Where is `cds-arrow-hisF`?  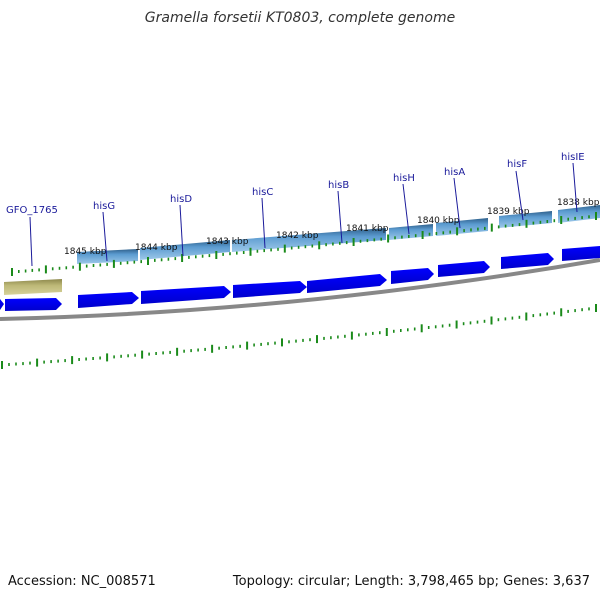 cds-arrow-hisF is located at coordinates (527, 261).